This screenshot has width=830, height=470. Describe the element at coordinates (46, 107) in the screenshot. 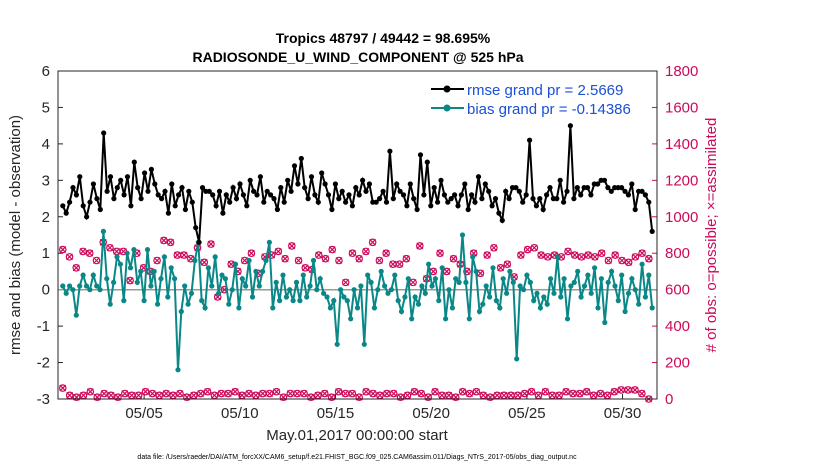

I see `left-tick-label: 5` at that location.